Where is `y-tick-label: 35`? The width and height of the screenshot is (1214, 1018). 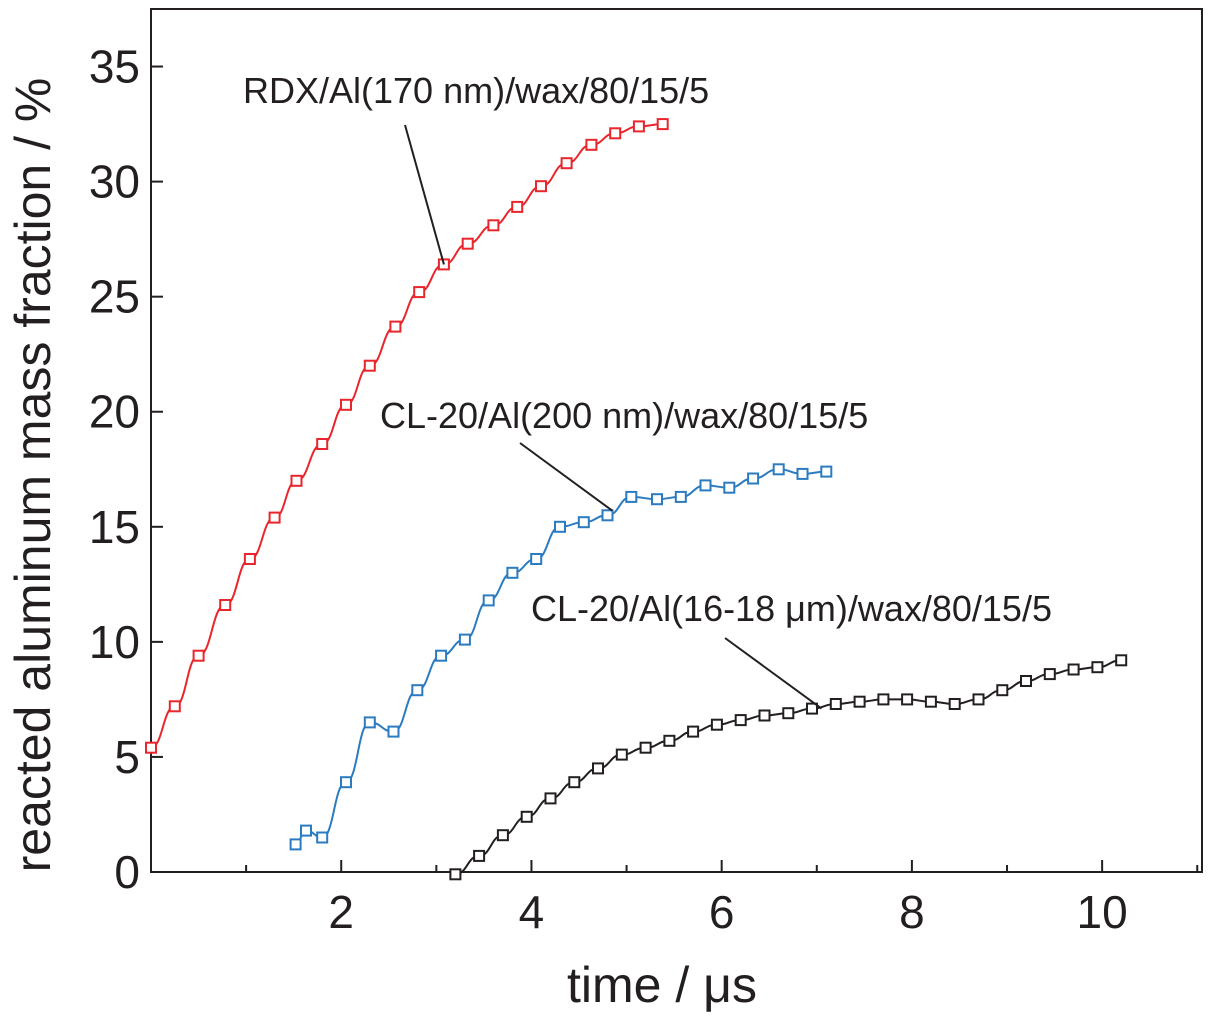
y-tick-label: 35 is located at coordinates (114, 67).